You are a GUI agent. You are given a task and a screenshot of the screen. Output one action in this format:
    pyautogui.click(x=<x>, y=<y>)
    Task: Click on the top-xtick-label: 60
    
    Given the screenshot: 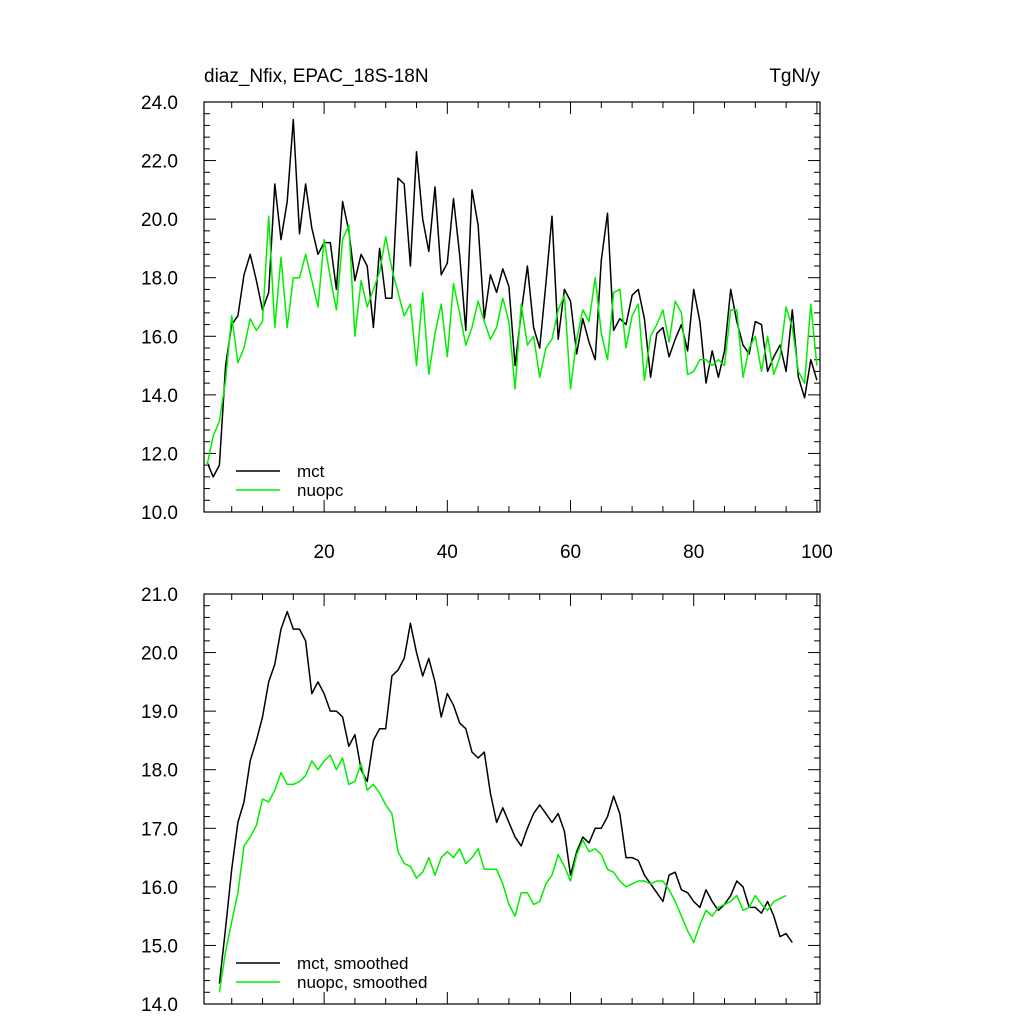 What is the action you would take?
    pyautogui.click(x=570, y=552)
    